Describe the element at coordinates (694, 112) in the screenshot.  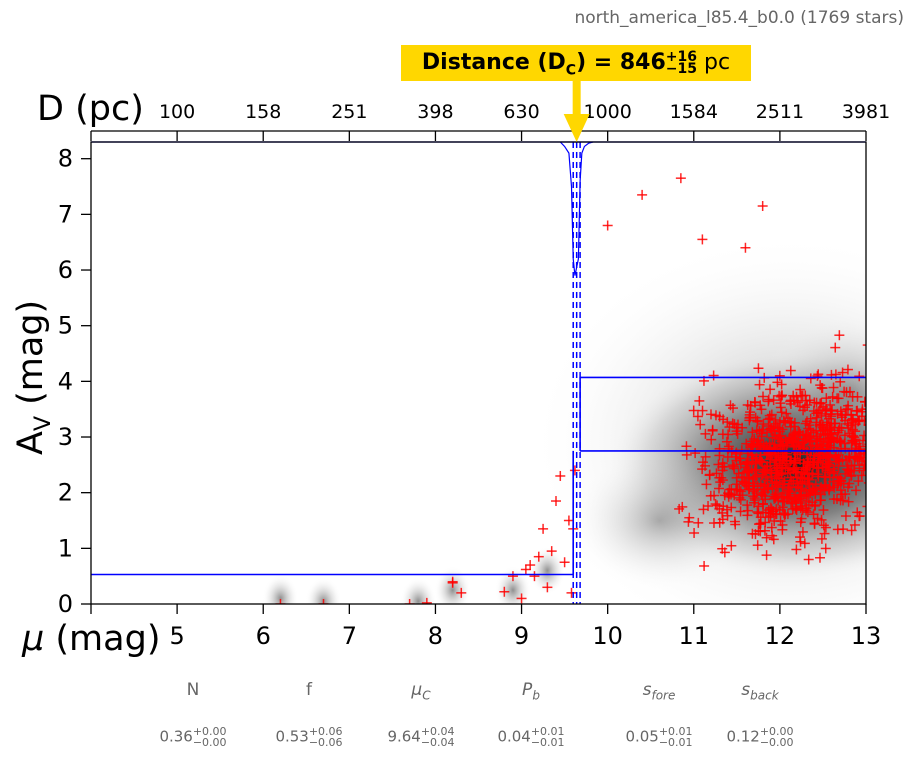
I see `top-tick-label: 1584` at that location.